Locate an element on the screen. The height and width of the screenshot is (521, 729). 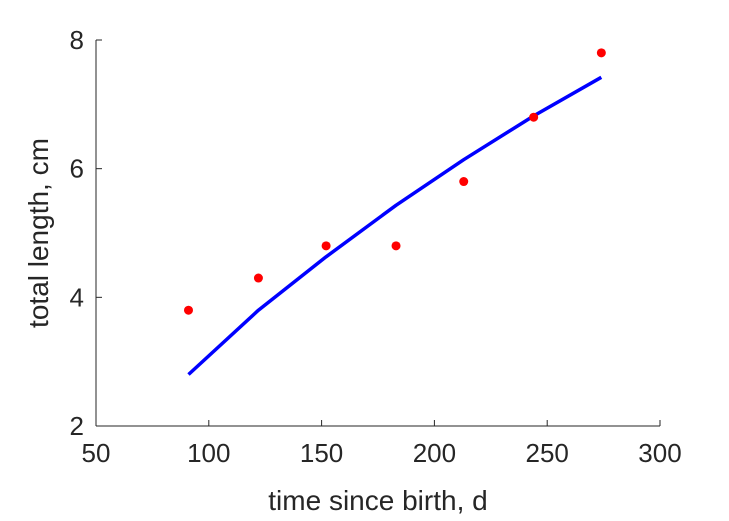
x-tick-label: 150 is located at coordinates (321, 453).